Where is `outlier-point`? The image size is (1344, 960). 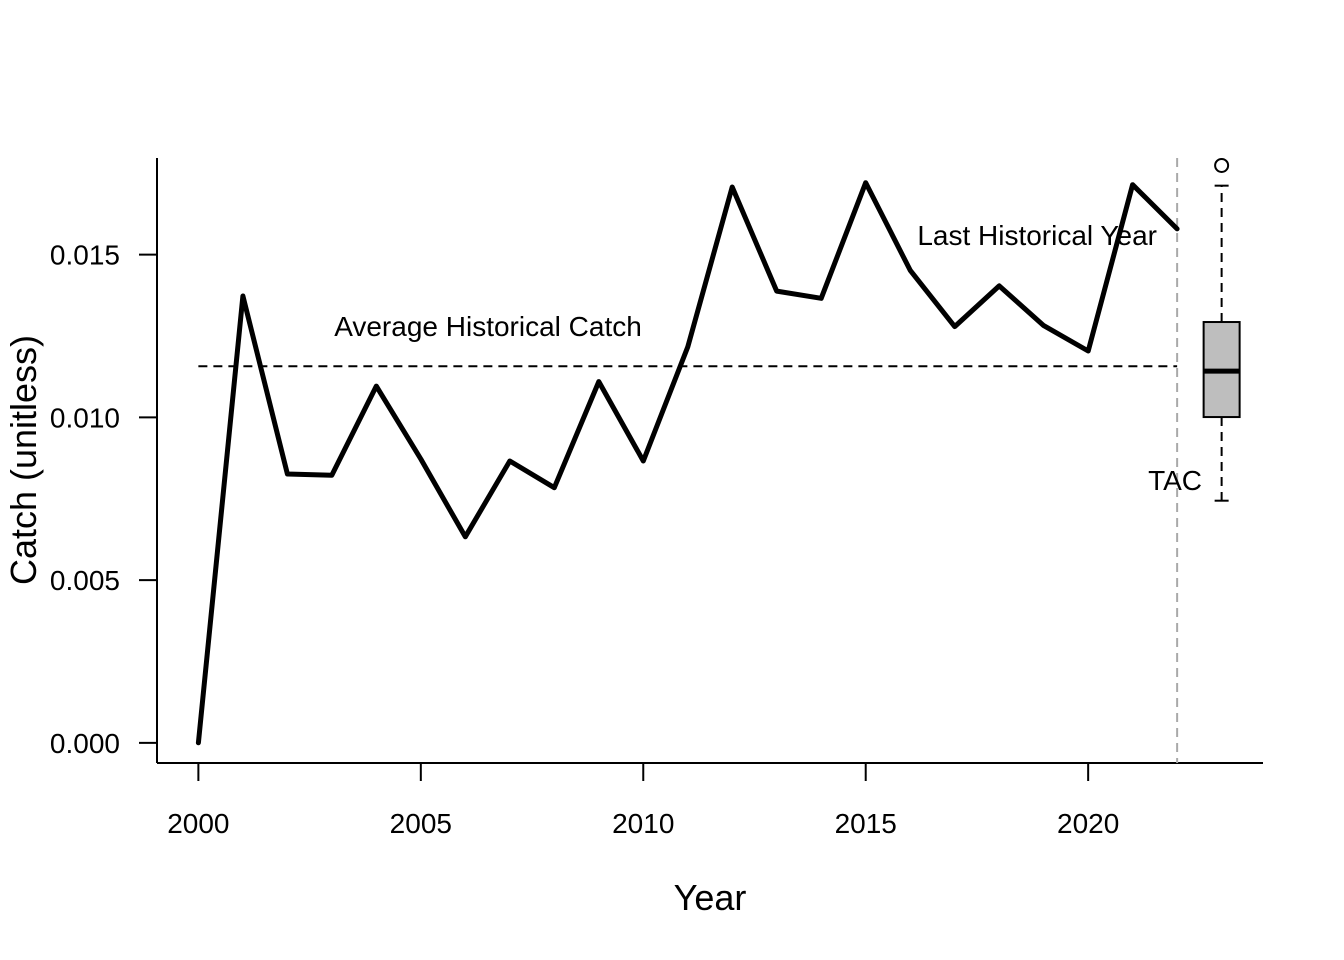
outlier-point is located at coordinates (1222, 165).